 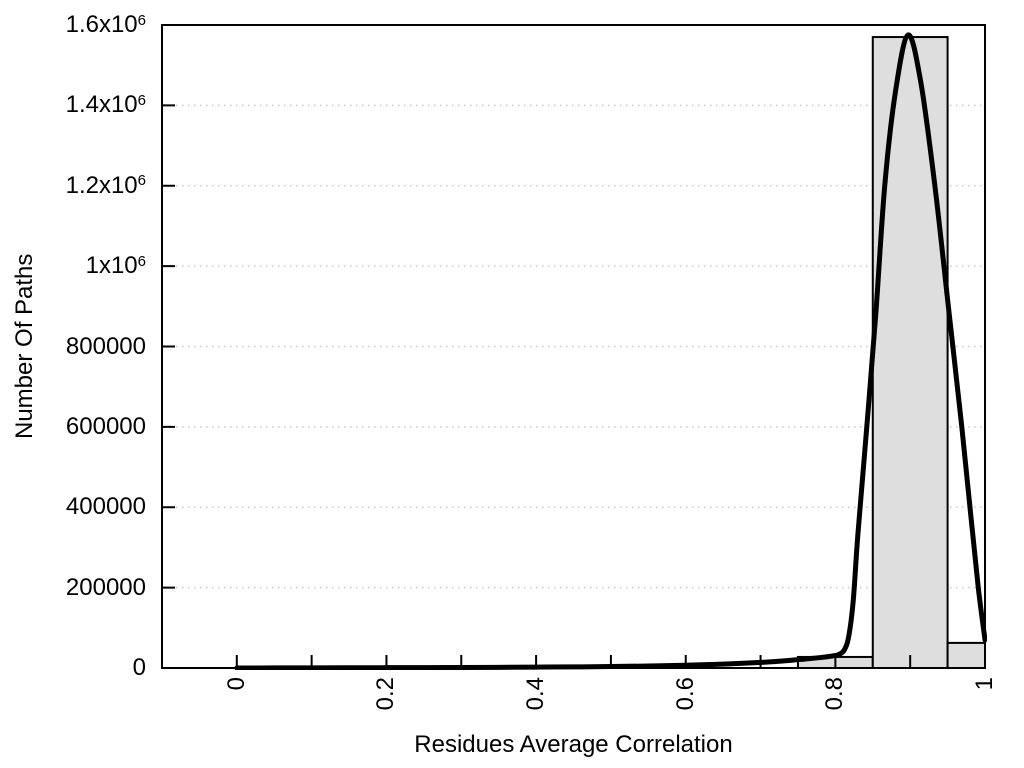 I want to click on x-tick-label: 0.6, so click(x=685, y=694).